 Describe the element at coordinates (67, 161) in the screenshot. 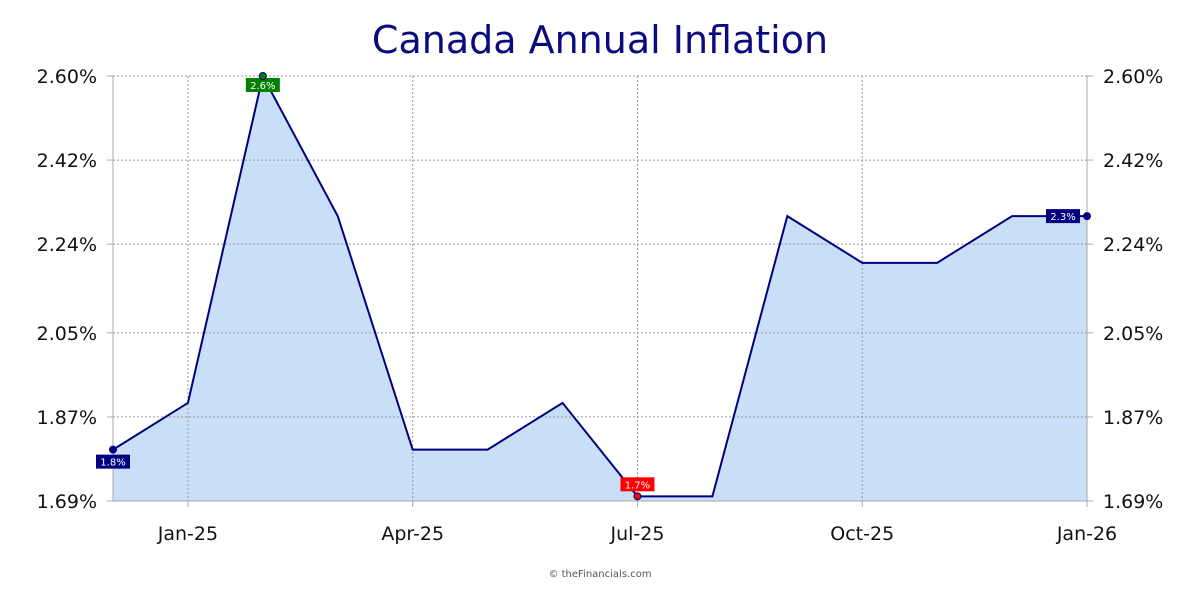

I see `y-tick-label-left: 2.42%` at that location.